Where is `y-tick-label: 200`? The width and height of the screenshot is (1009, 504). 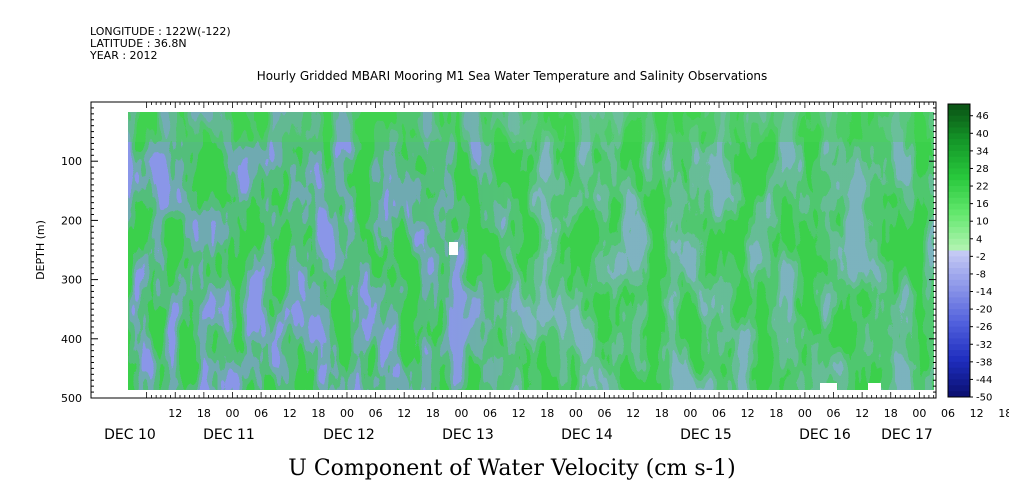 y-tick-label: 200 is located at coordinates (71, 220).